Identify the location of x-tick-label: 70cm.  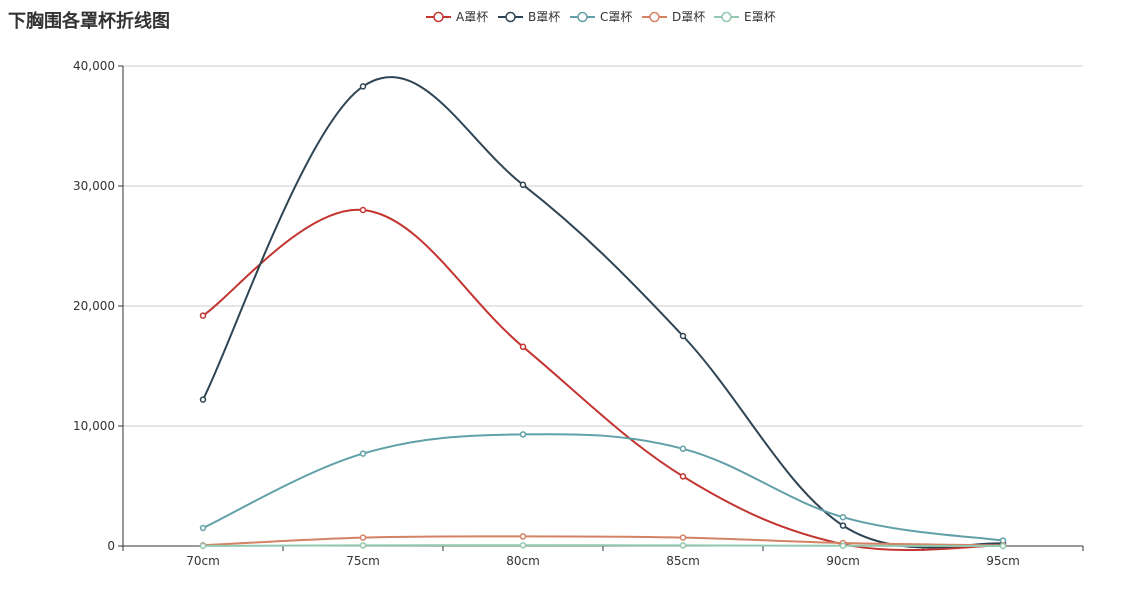
(203, 561).